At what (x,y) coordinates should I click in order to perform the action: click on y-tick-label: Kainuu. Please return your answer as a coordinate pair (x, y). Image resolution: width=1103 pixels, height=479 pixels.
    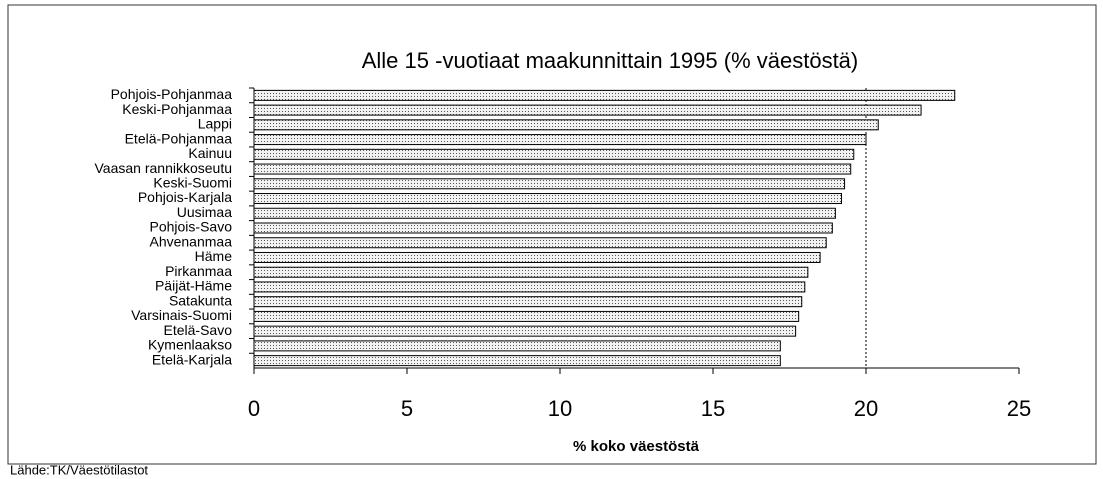
    Looking at the image, I should click on (210, 153).